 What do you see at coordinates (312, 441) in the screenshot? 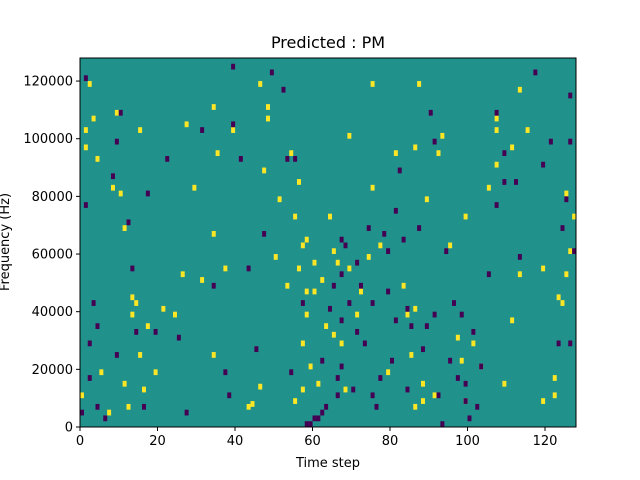
I see `x-tick-label: 60` at bounding box center [312, 441].